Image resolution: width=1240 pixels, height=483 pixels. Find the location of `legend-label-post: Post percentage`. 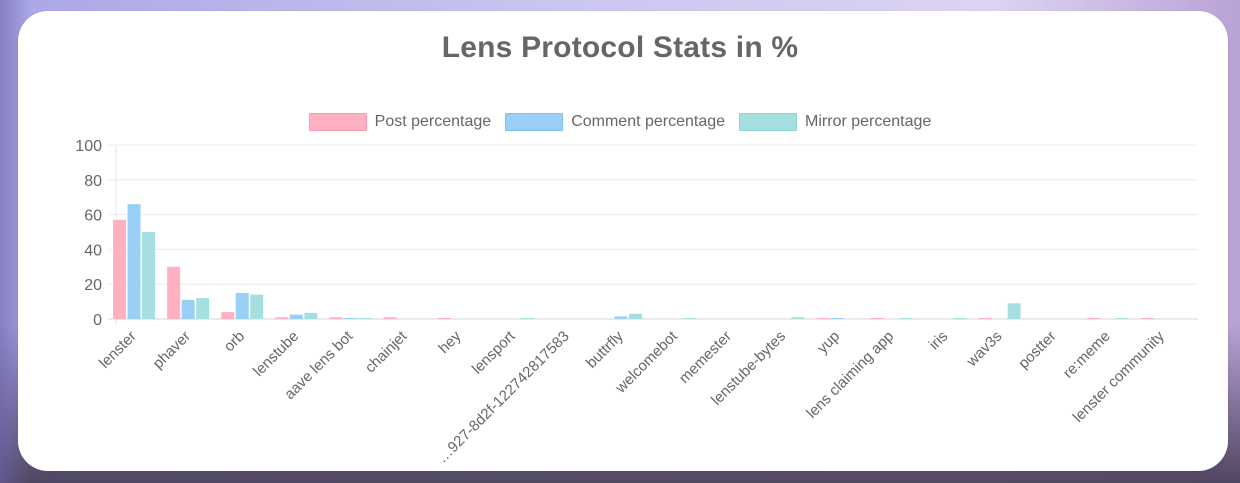

legend-label-post: Post percentage is located at coordinates (433, 121).